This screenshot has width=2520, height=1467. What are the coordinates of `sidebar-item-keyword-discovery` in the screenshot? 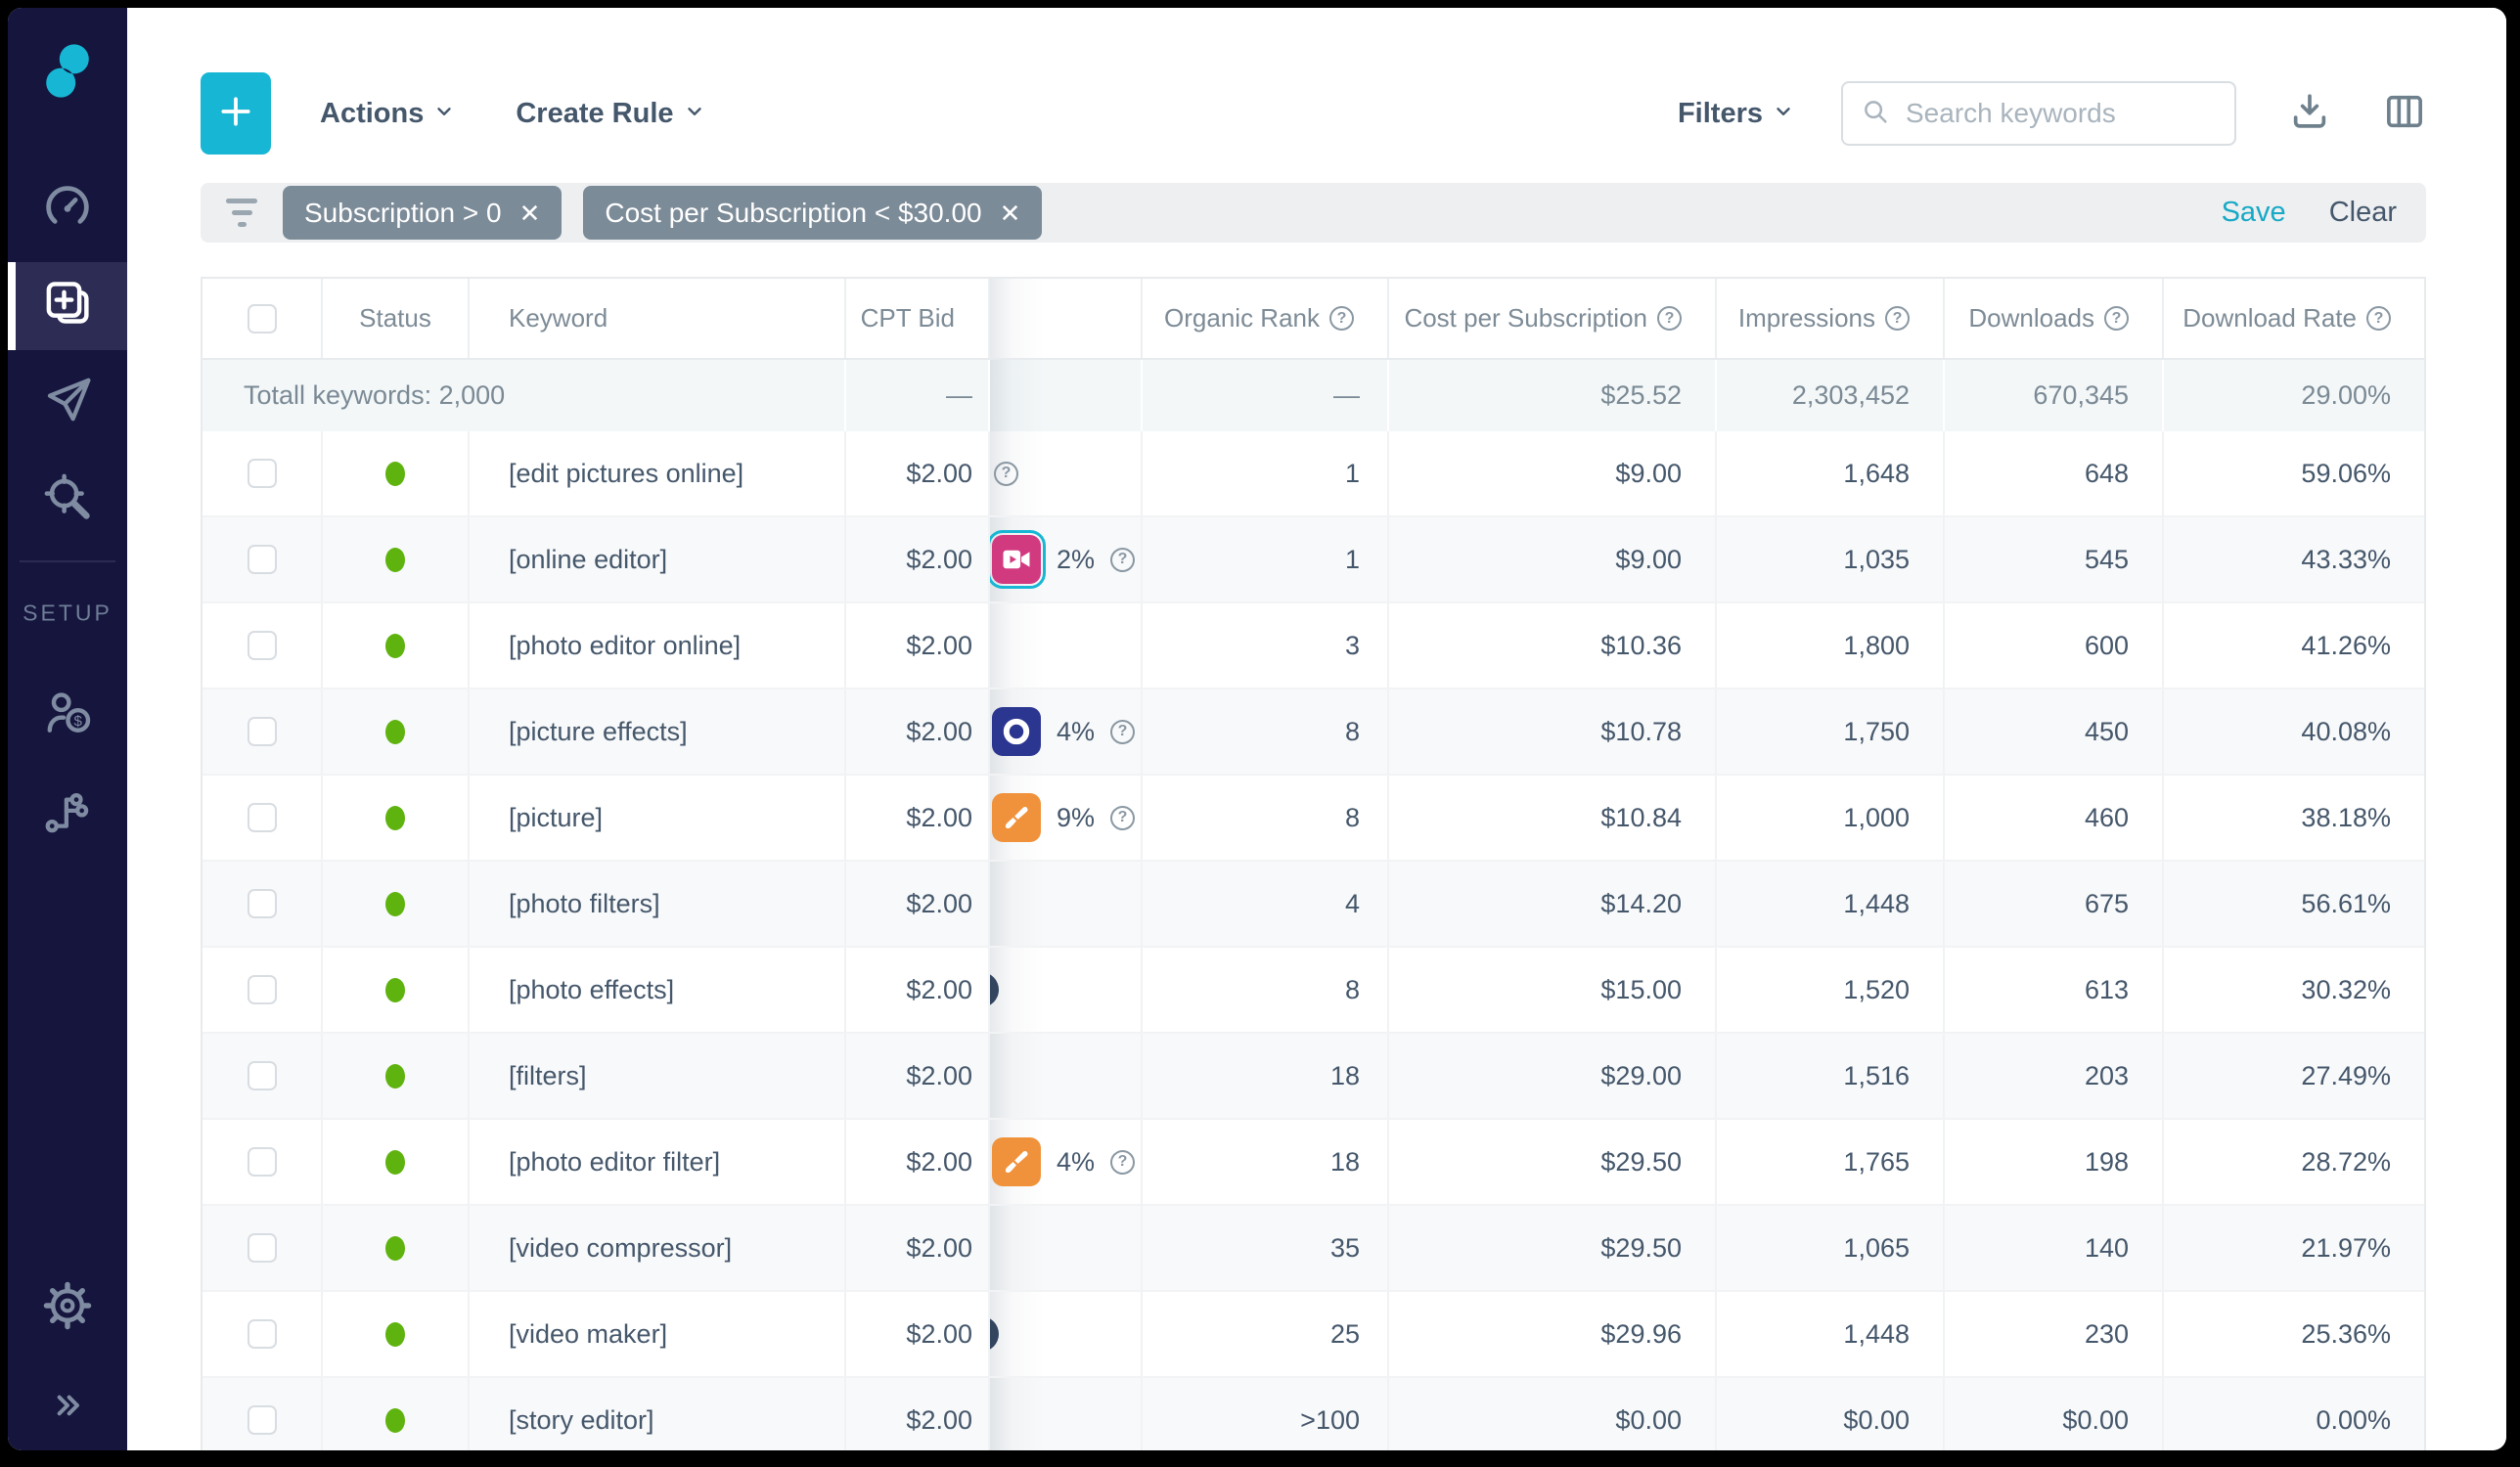 It's located at (67, 496).